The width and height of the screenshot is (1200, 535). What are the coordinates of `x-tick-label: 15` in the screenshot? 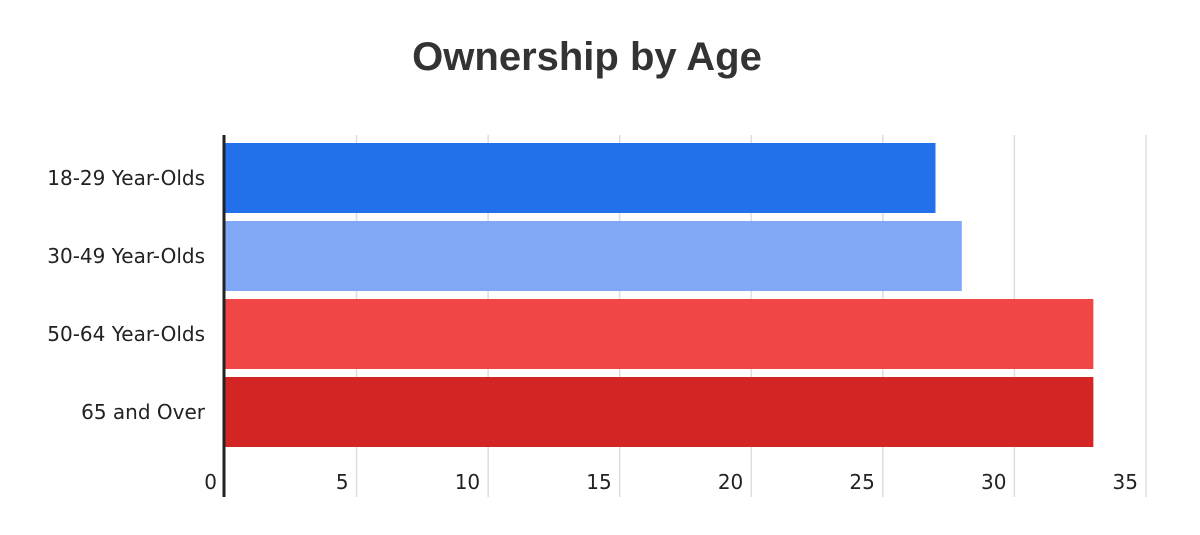 It's located at (598, 482).